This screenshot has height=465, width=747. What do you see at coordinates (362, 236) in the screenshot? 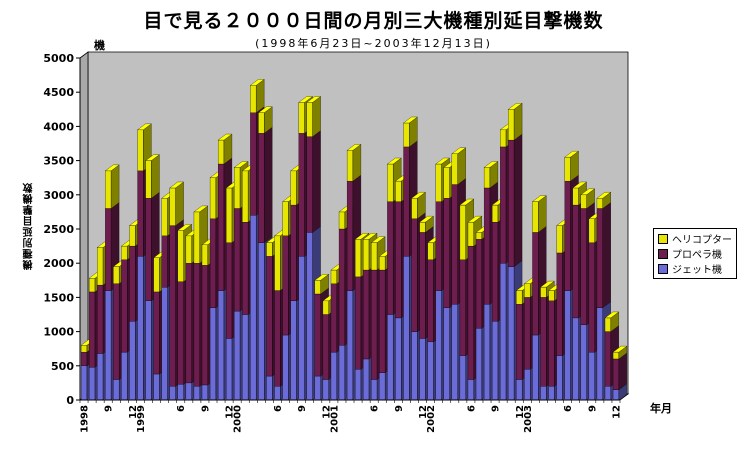
I see `bar-helicopter-34-top` at bounding box center [362, 236].